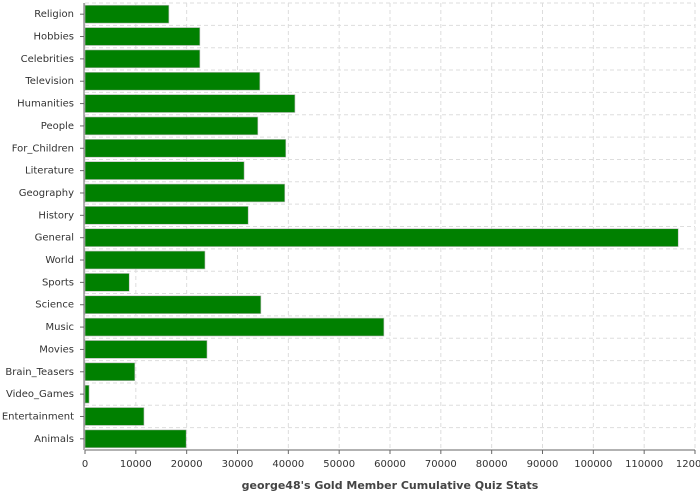  Describe the element at coordinates (59, 260) in the screenshot. I see `y-tick-label: World` at that location.